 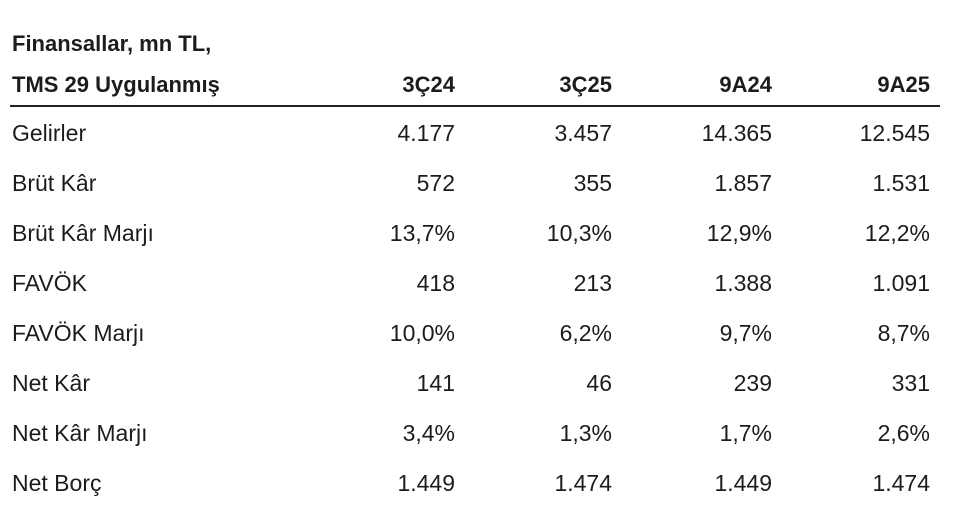 What do you see at coordinates (422, 233) in the screenshot?
I see `cell: 13,7%` at bounding box center [422, 233].